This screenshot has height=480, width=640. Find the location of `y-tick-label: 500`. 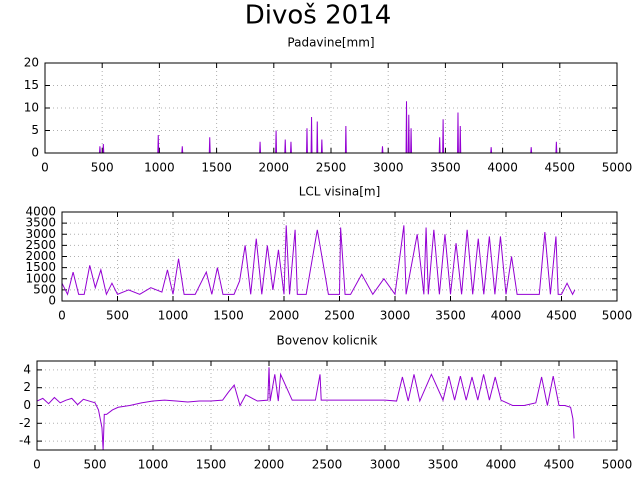

y-tick-label: 500 is located at coordinates (44, 289).